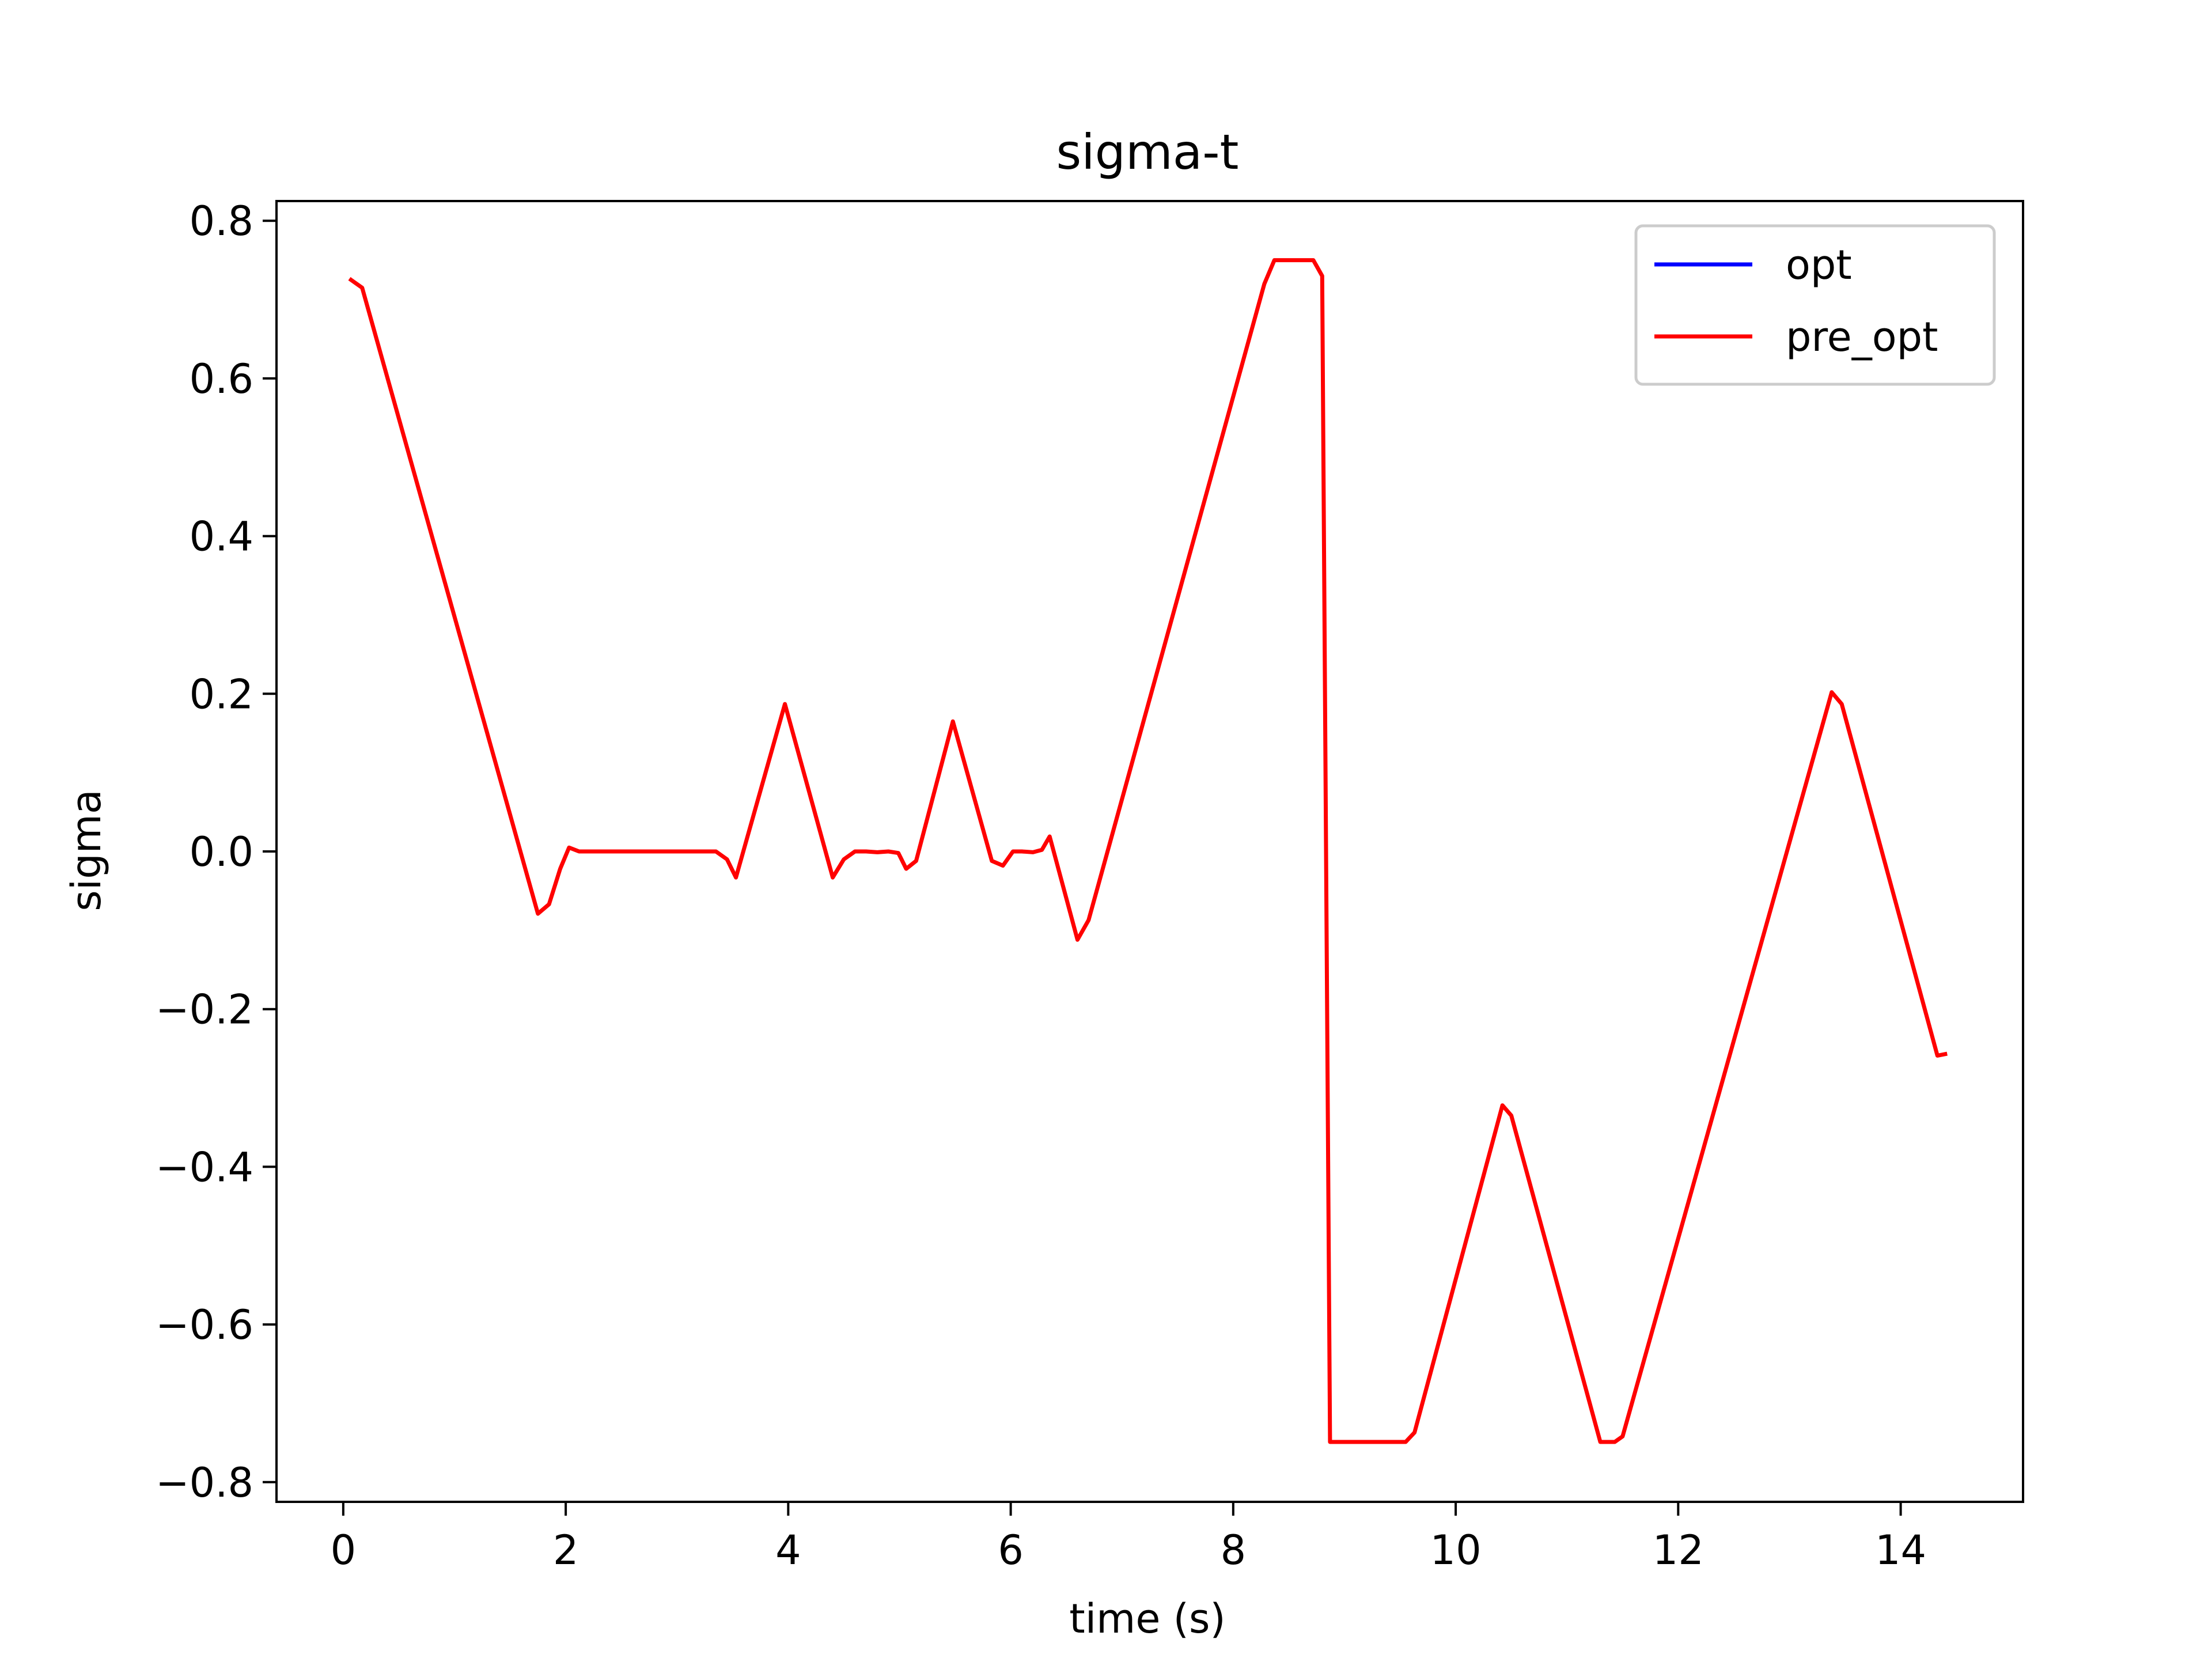  Describe the element at coordinates (1128, 1538) in the screenshot. I see `x-axis-ticks: 0 2 4 6 8 10 12 14` at that location.